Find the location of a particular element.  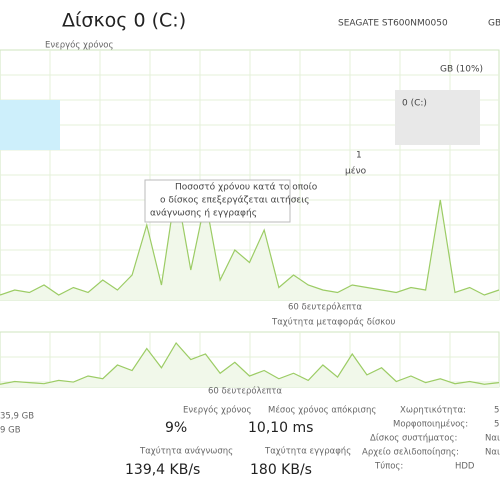

chart-area is located at coordinates (249, 365).